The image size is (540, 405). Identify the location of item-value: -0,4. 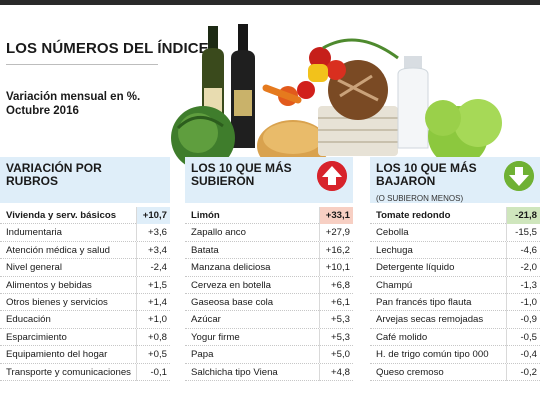
(523, 355).